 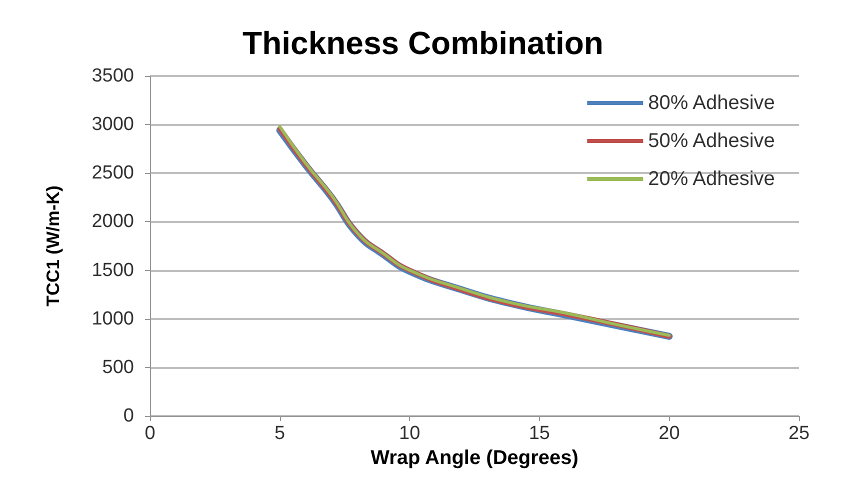 I want to click on legend-label: 80% Adhesive, so click(x=711, y=103).